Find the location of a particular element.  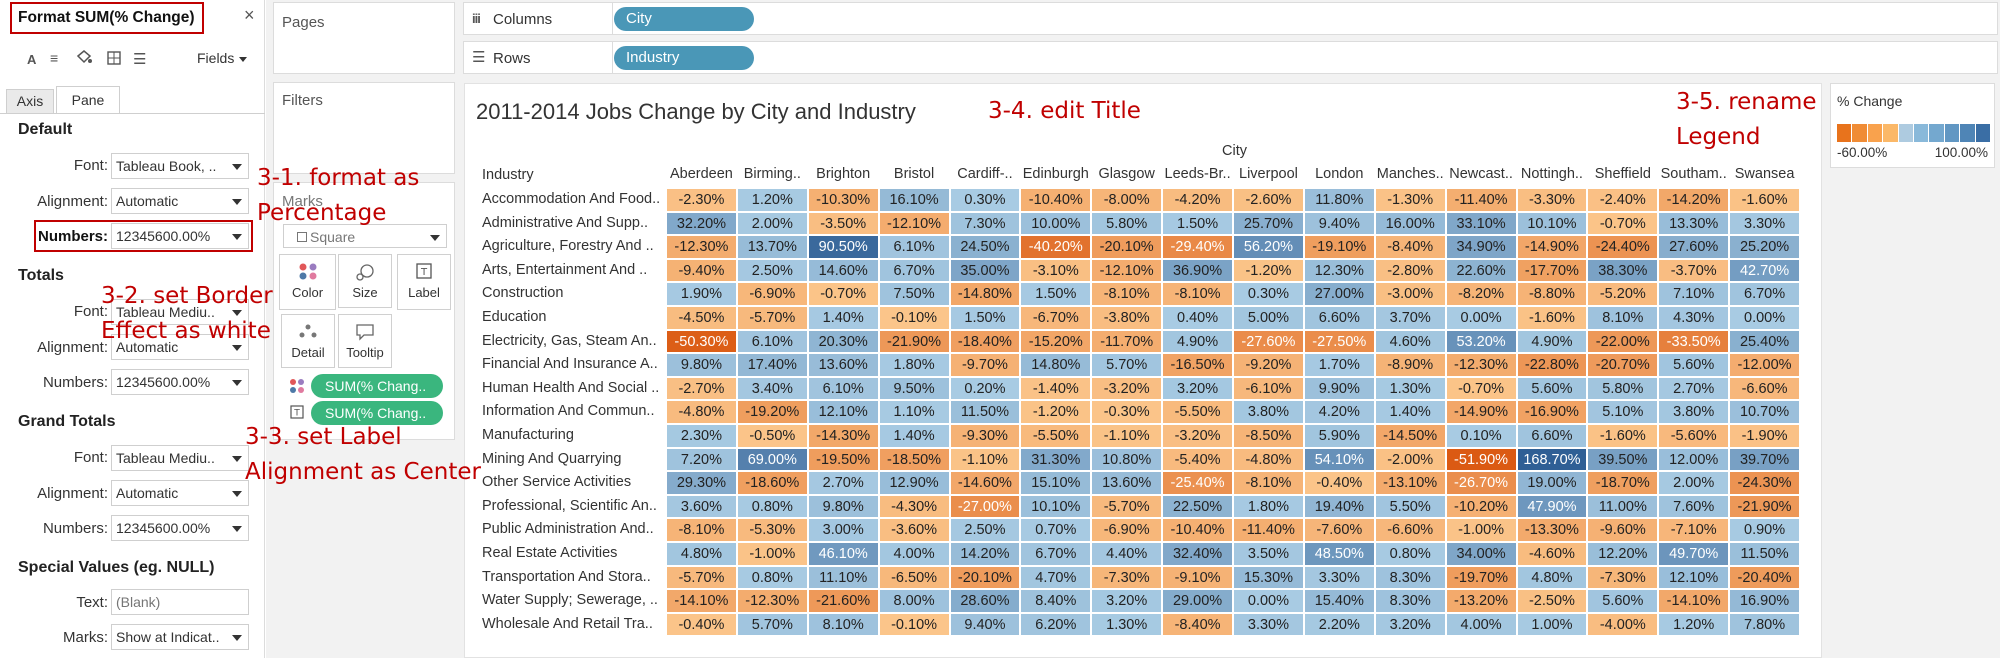

heatmap-cell: -12.00% is located at coordinates (1764, 365).